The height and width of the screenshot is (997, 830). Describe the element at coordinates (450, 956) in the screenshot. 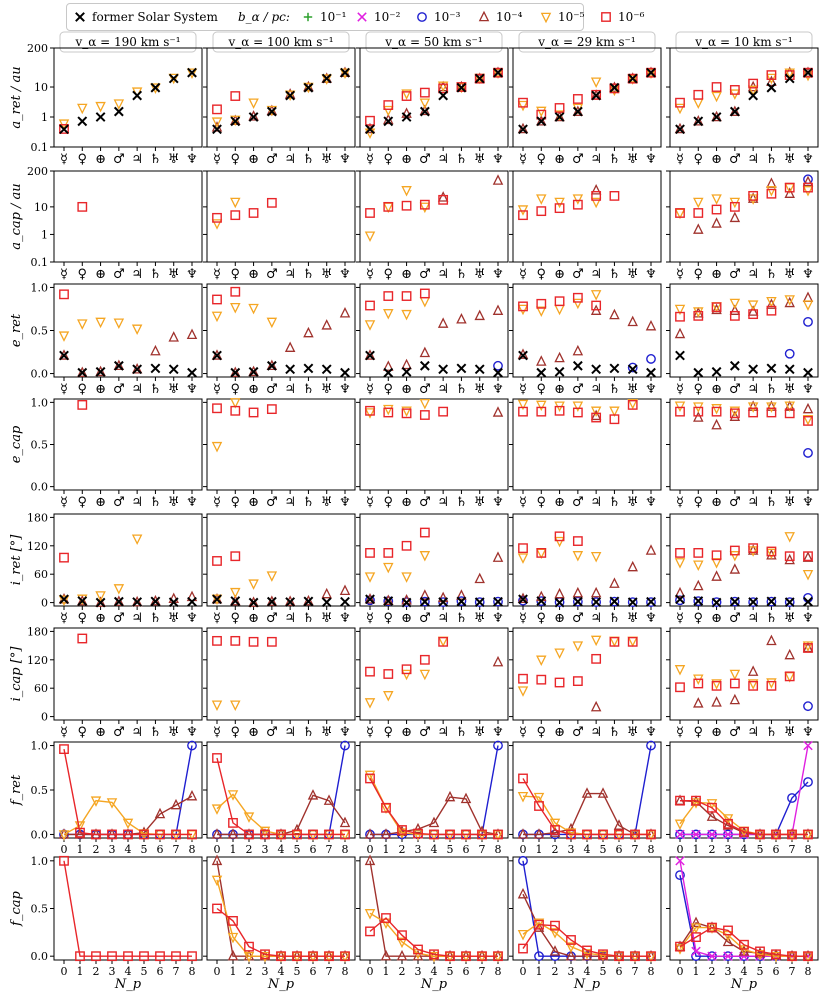

I see `point-f_cap-2-10⁻⁶-5` at that location.